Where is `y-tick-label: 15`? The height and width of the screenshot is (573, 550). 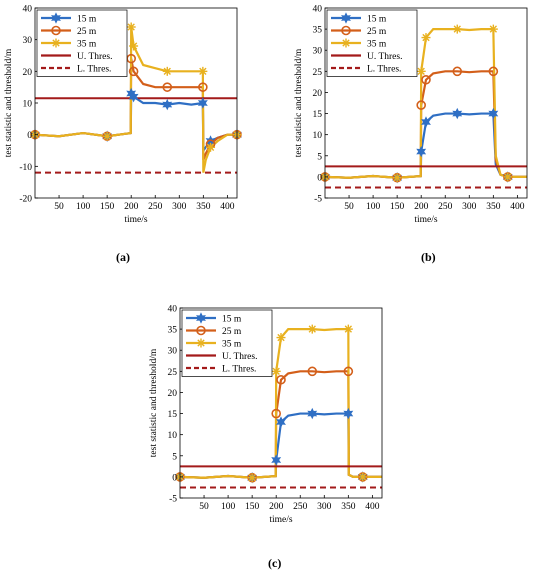
y-tick-label: 15 is located at coordinates (173, 415).